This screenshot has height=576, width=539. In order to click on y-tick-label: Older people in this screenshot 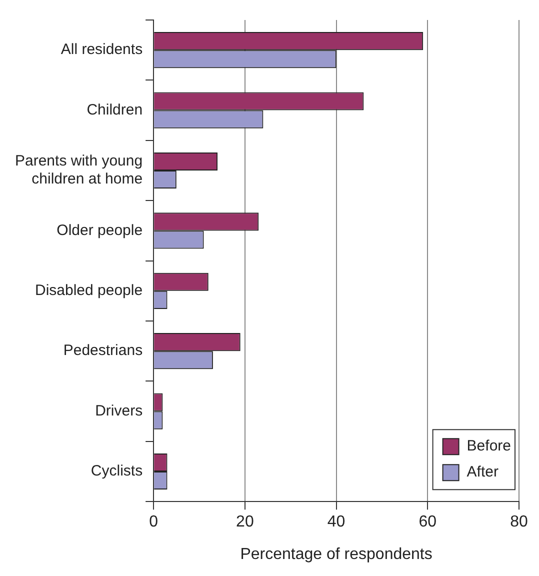, I will do `click(99, 230)`.